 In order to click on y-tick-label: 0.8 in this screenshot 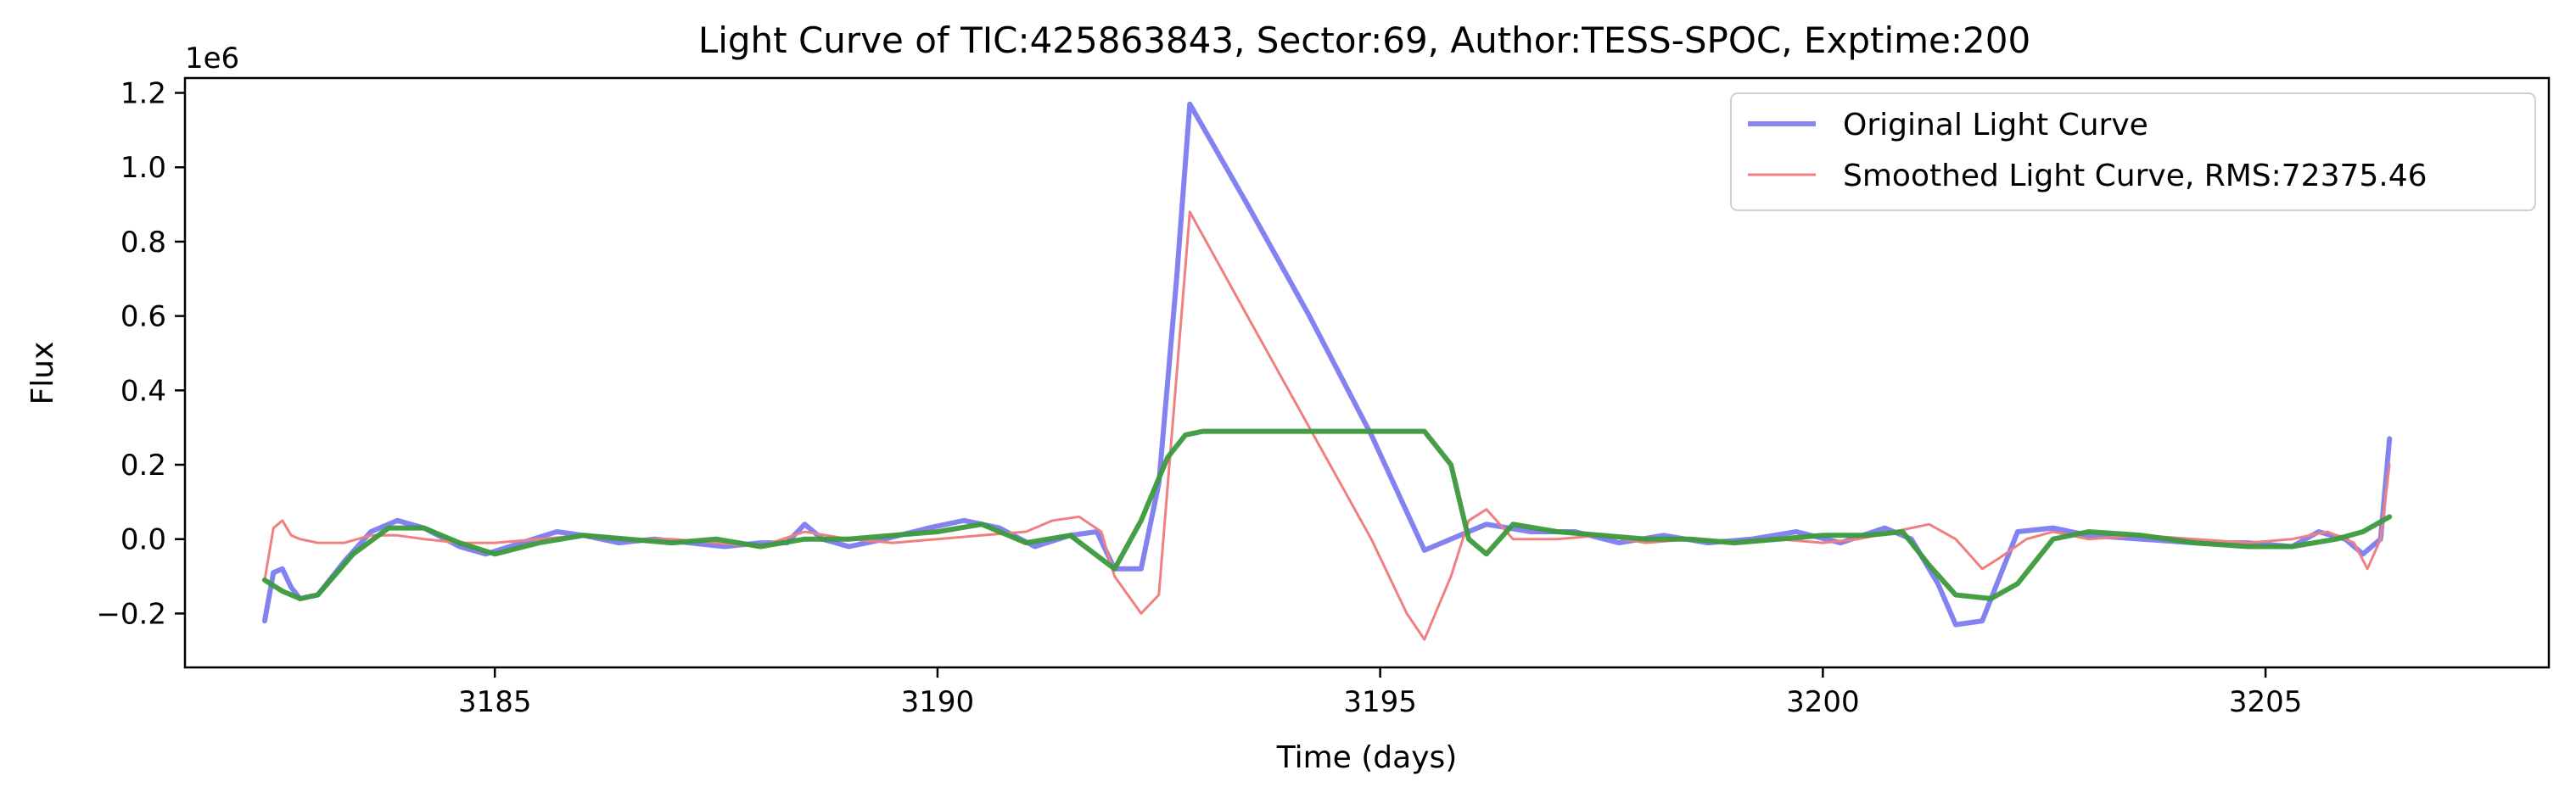, I will do `click(143, 243)`.